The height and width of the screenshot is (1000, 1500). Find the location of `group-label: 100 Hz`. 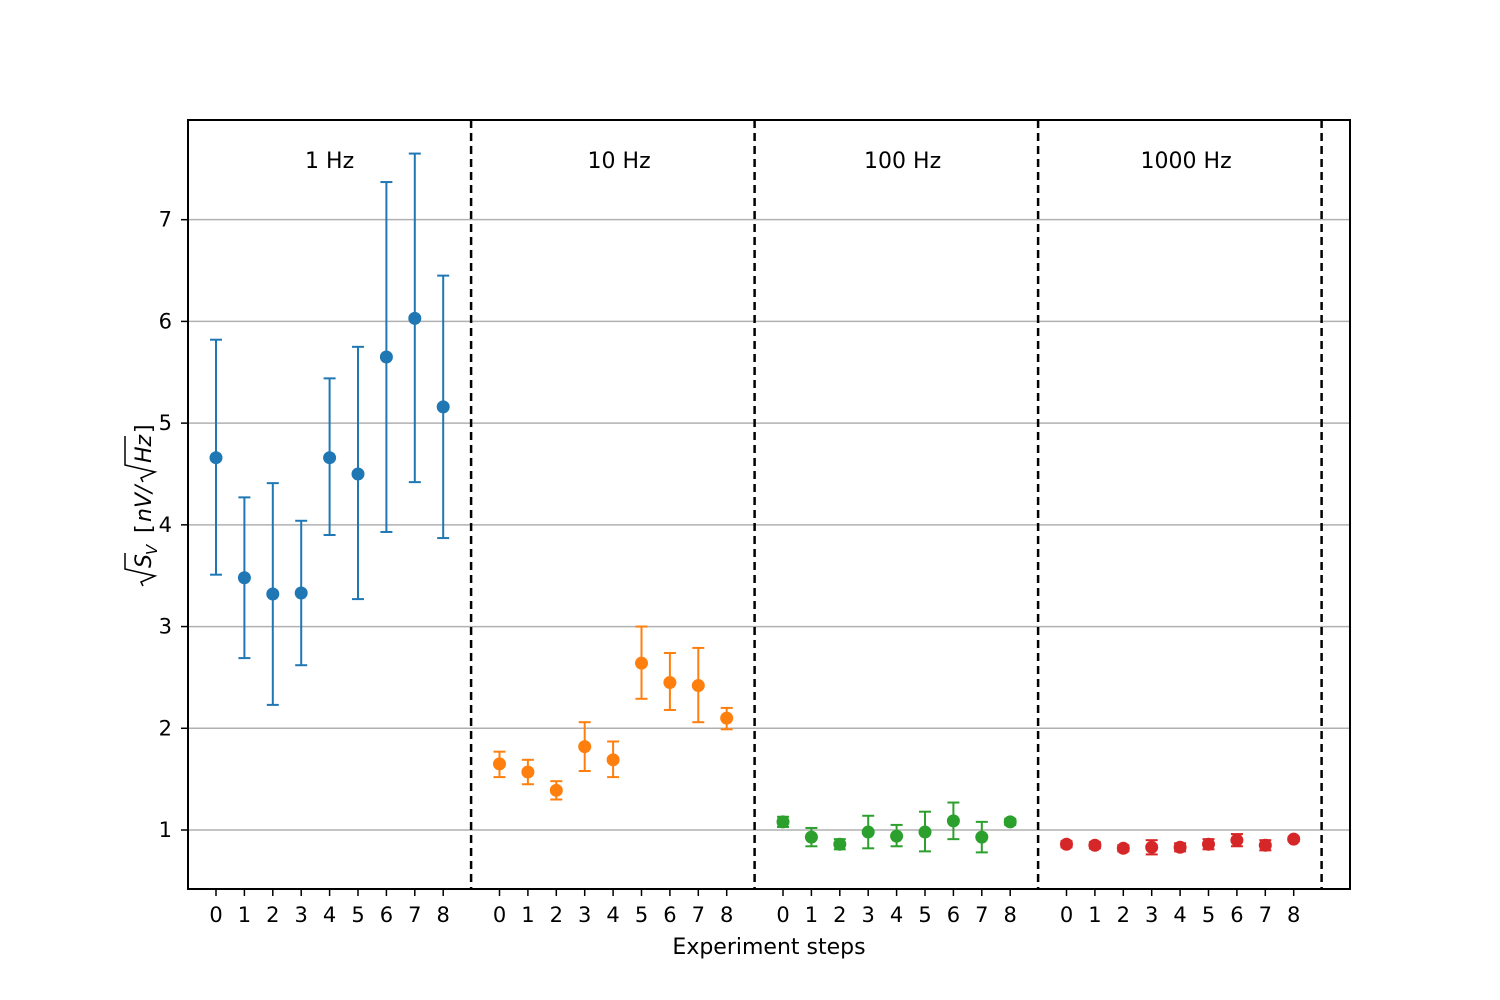

group-label: 100 Hz is located at coordinates (902, 161).